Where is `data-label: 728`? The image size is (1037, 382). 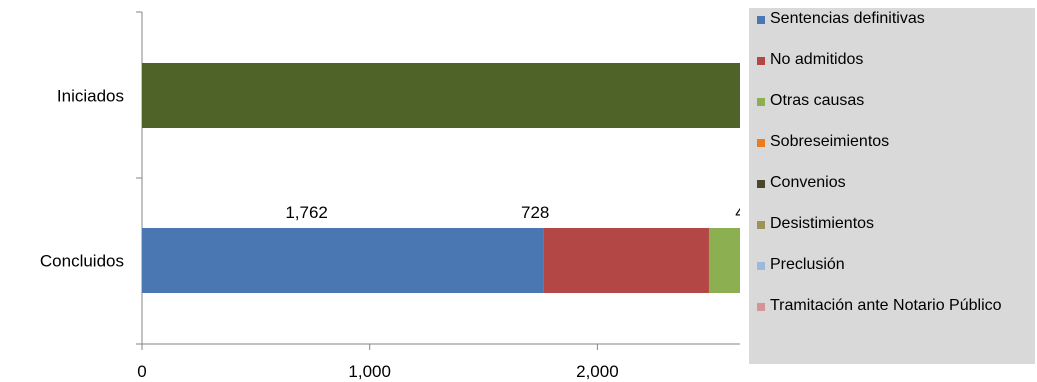 data-label: 728 is located at coordinates (535, 212).